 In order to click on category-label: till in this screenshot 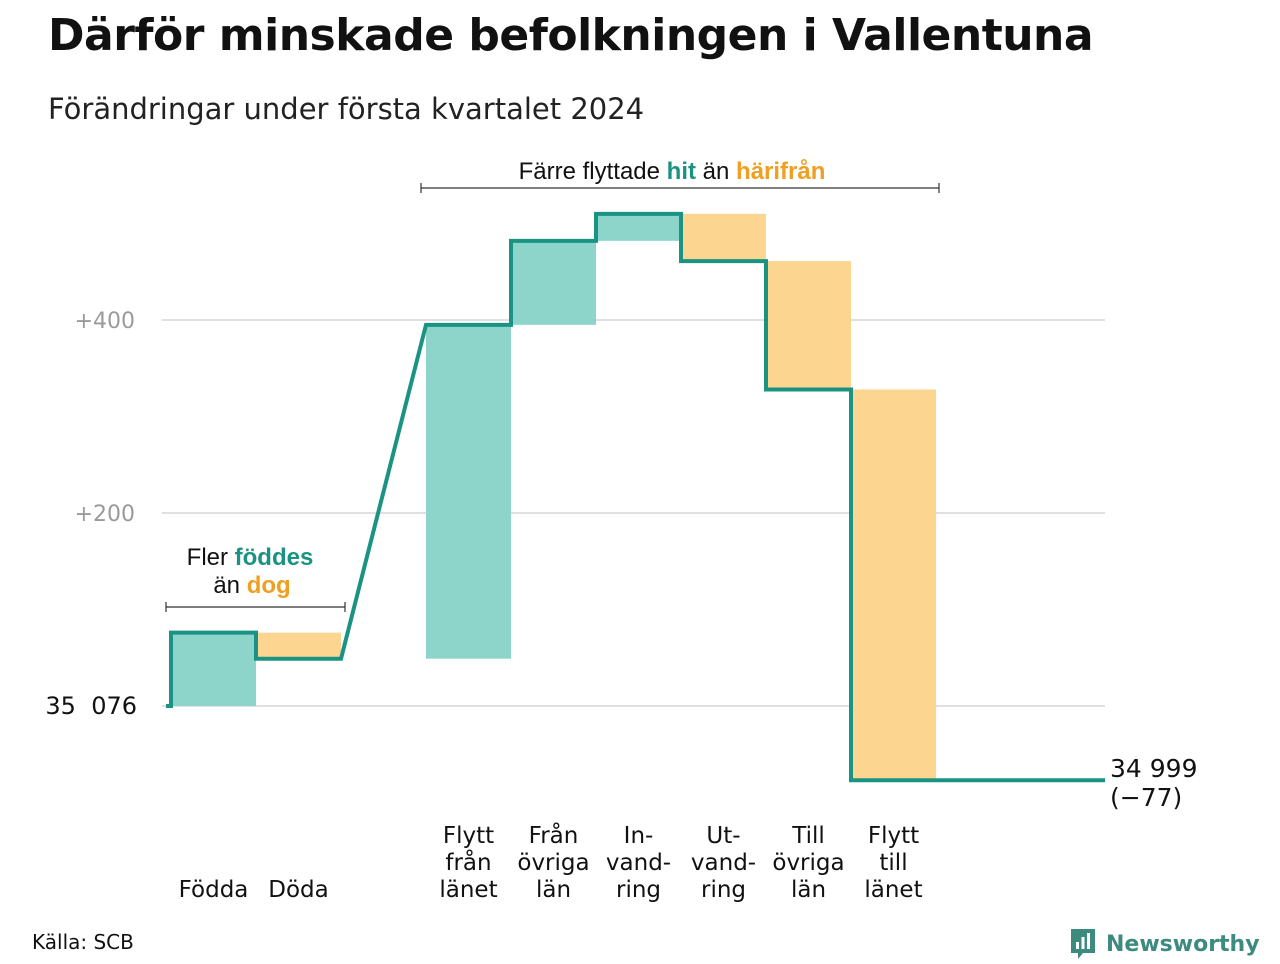, I will do `click(893, 863)`.